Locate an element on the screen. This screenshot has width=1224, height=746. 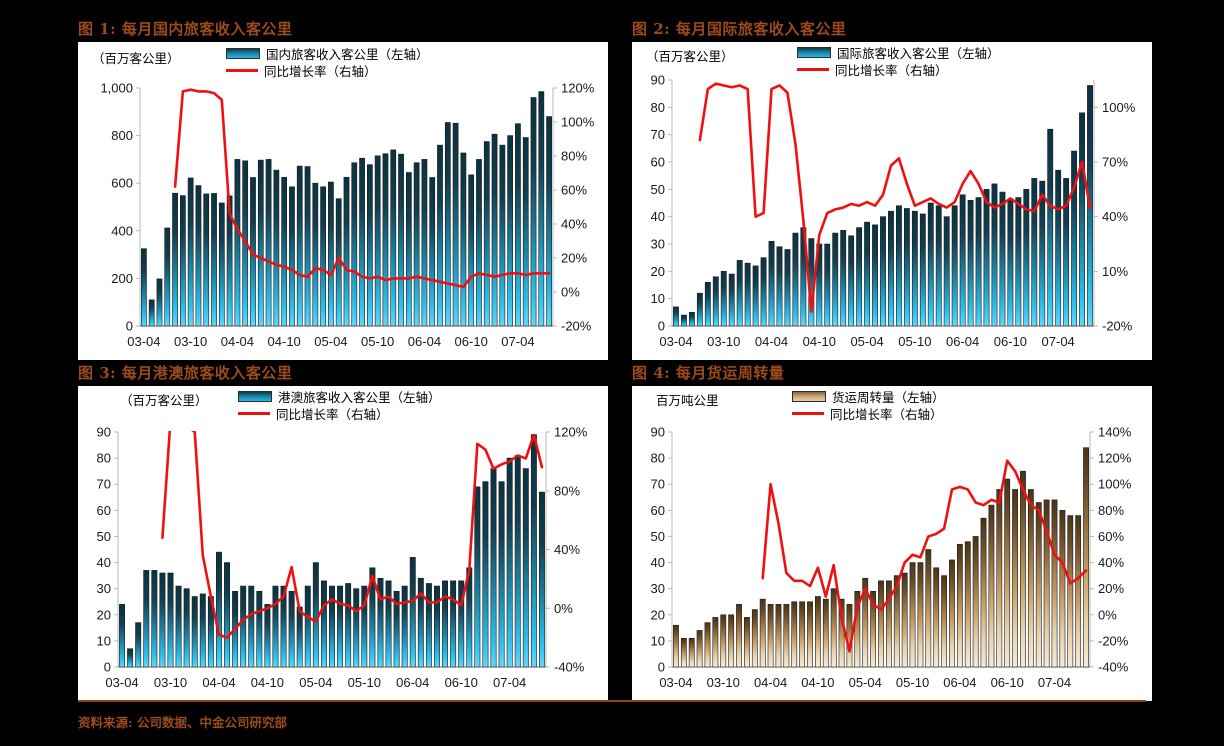
svg-text: 140% is located at coordinates (1115, 432).